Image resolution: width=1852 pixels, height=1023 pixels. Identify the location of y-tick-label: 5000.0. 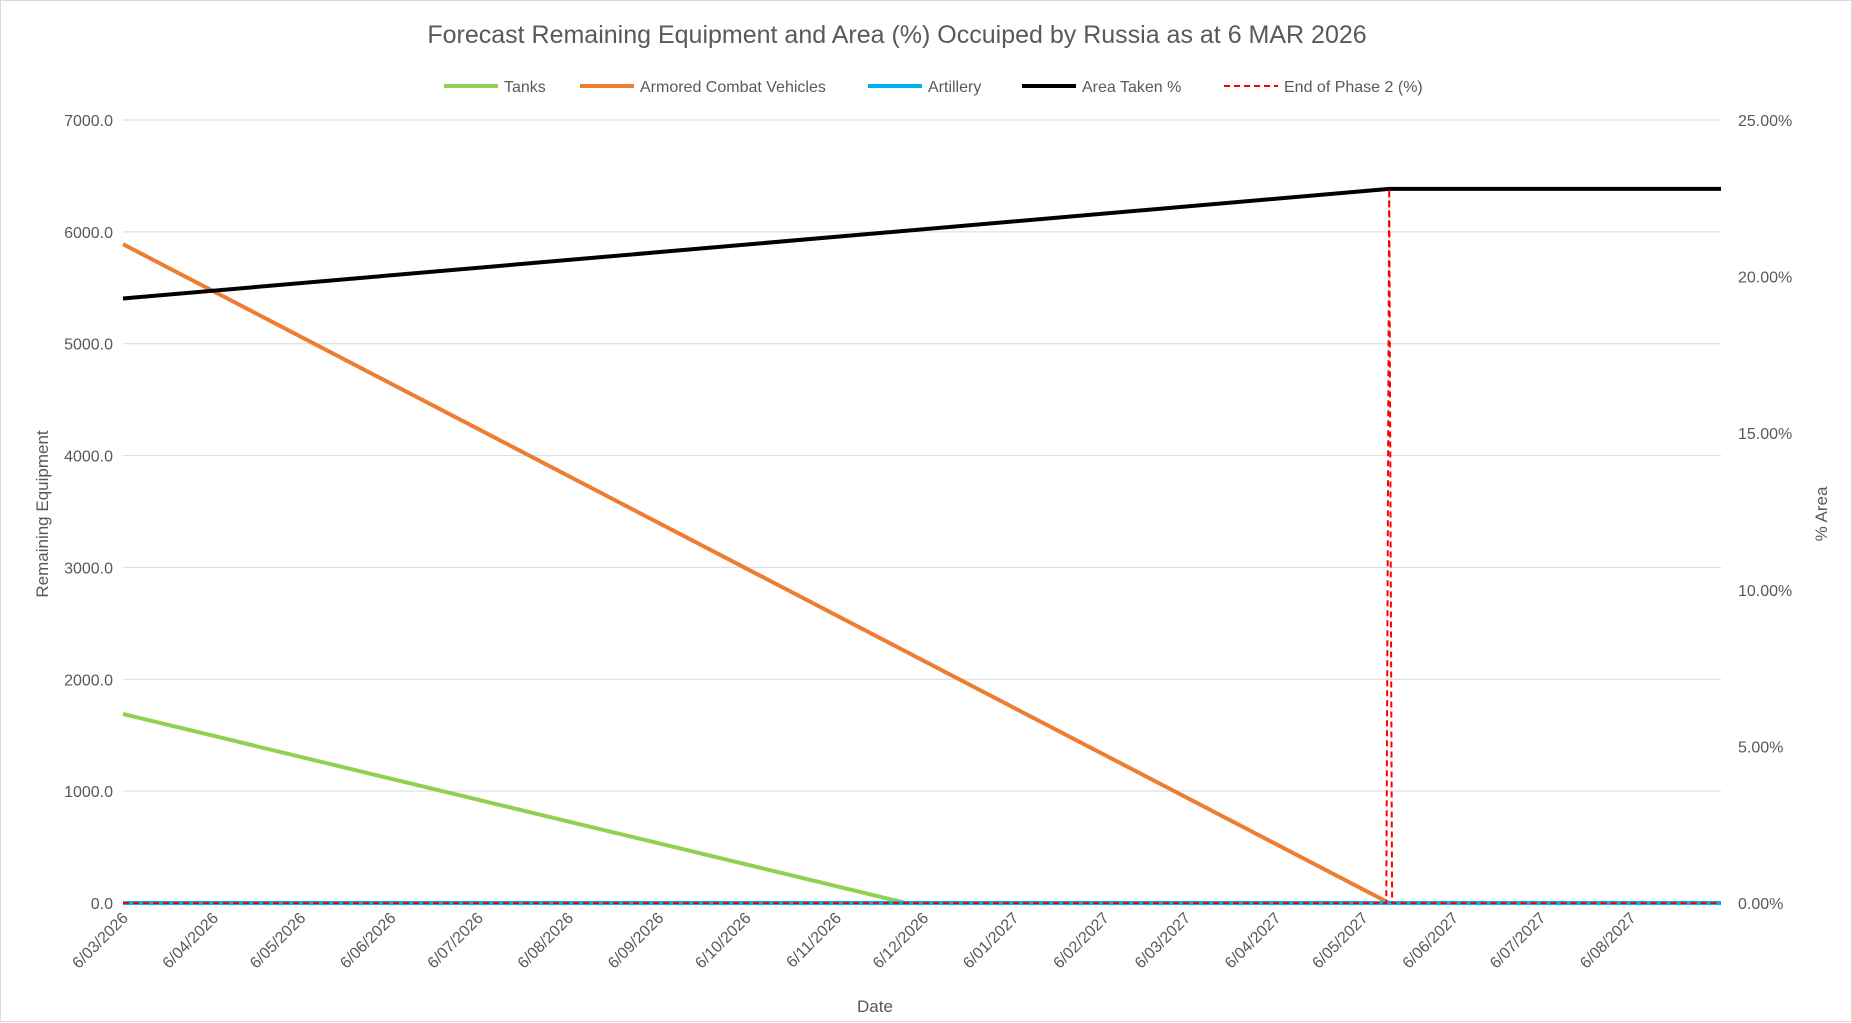
(88, 345).